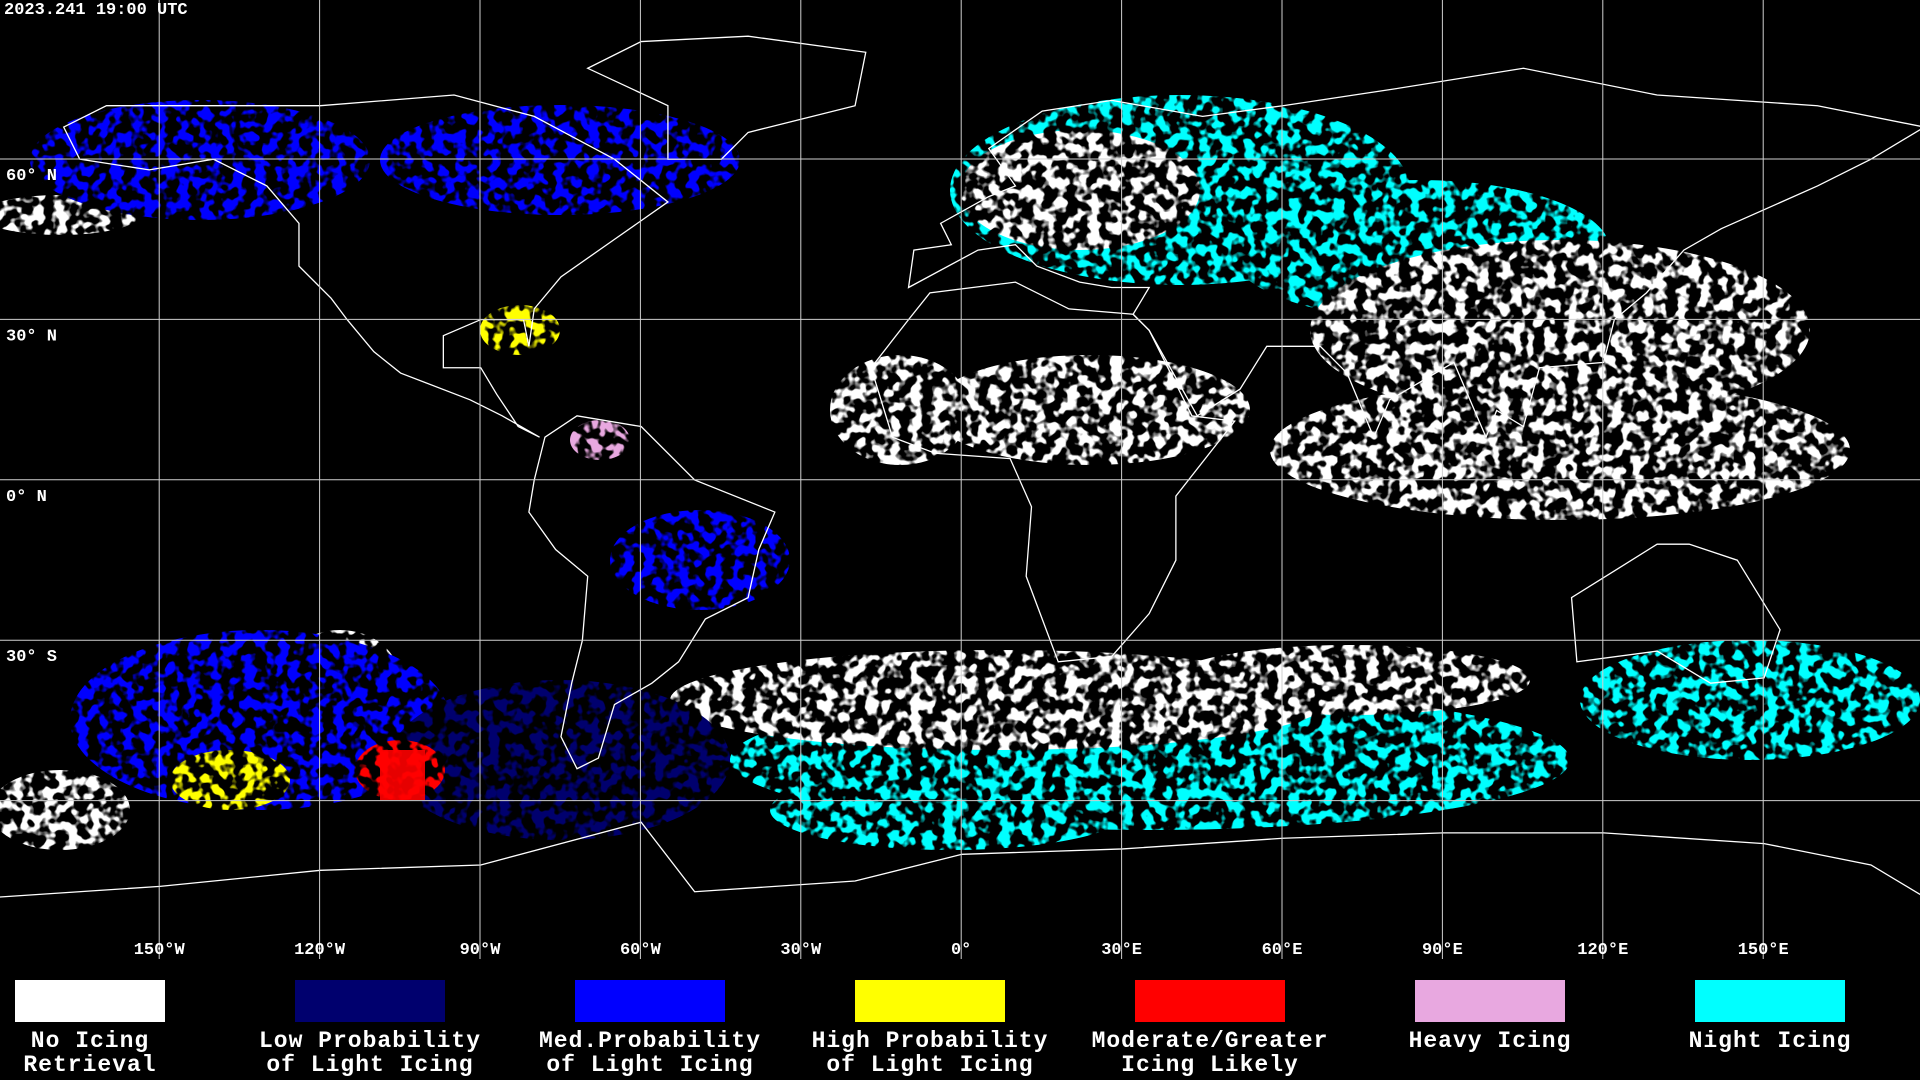 The width and height of the screenshot is (1920, 1080). Describe the element at coordinates (31, 176) in the screenshot. I see `latitude-label: 60° N` at that location.